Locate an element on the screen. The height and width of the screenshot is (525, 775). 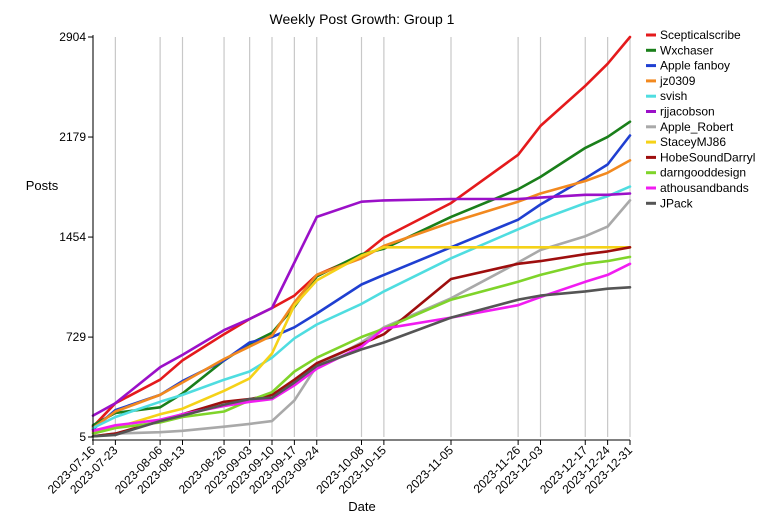
legend-label: Scepticalscribe is located at coordinates (700, 35).